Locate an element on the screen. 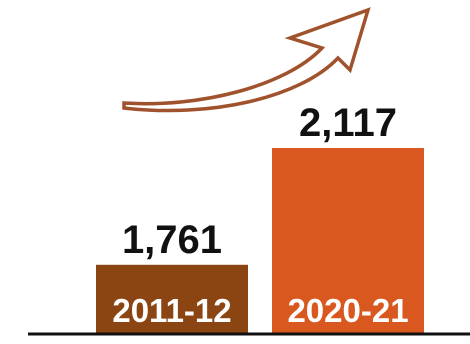 This screenshot has height=344, width=470. data-label: 1,761 is located at coordinates (172, 240).